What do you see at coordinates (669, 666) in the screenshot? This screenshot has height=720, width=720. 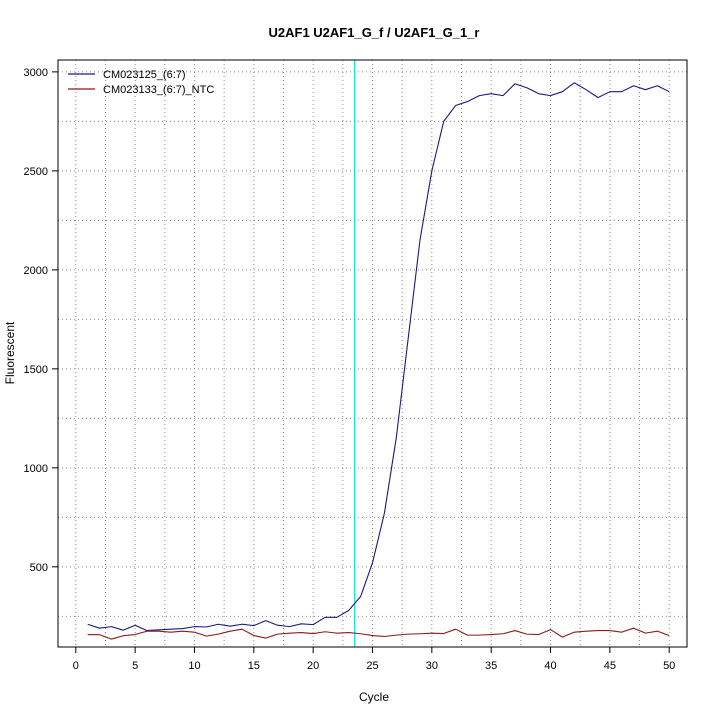 I see `x-tick-label: 50` at bounding box center [669, 666].